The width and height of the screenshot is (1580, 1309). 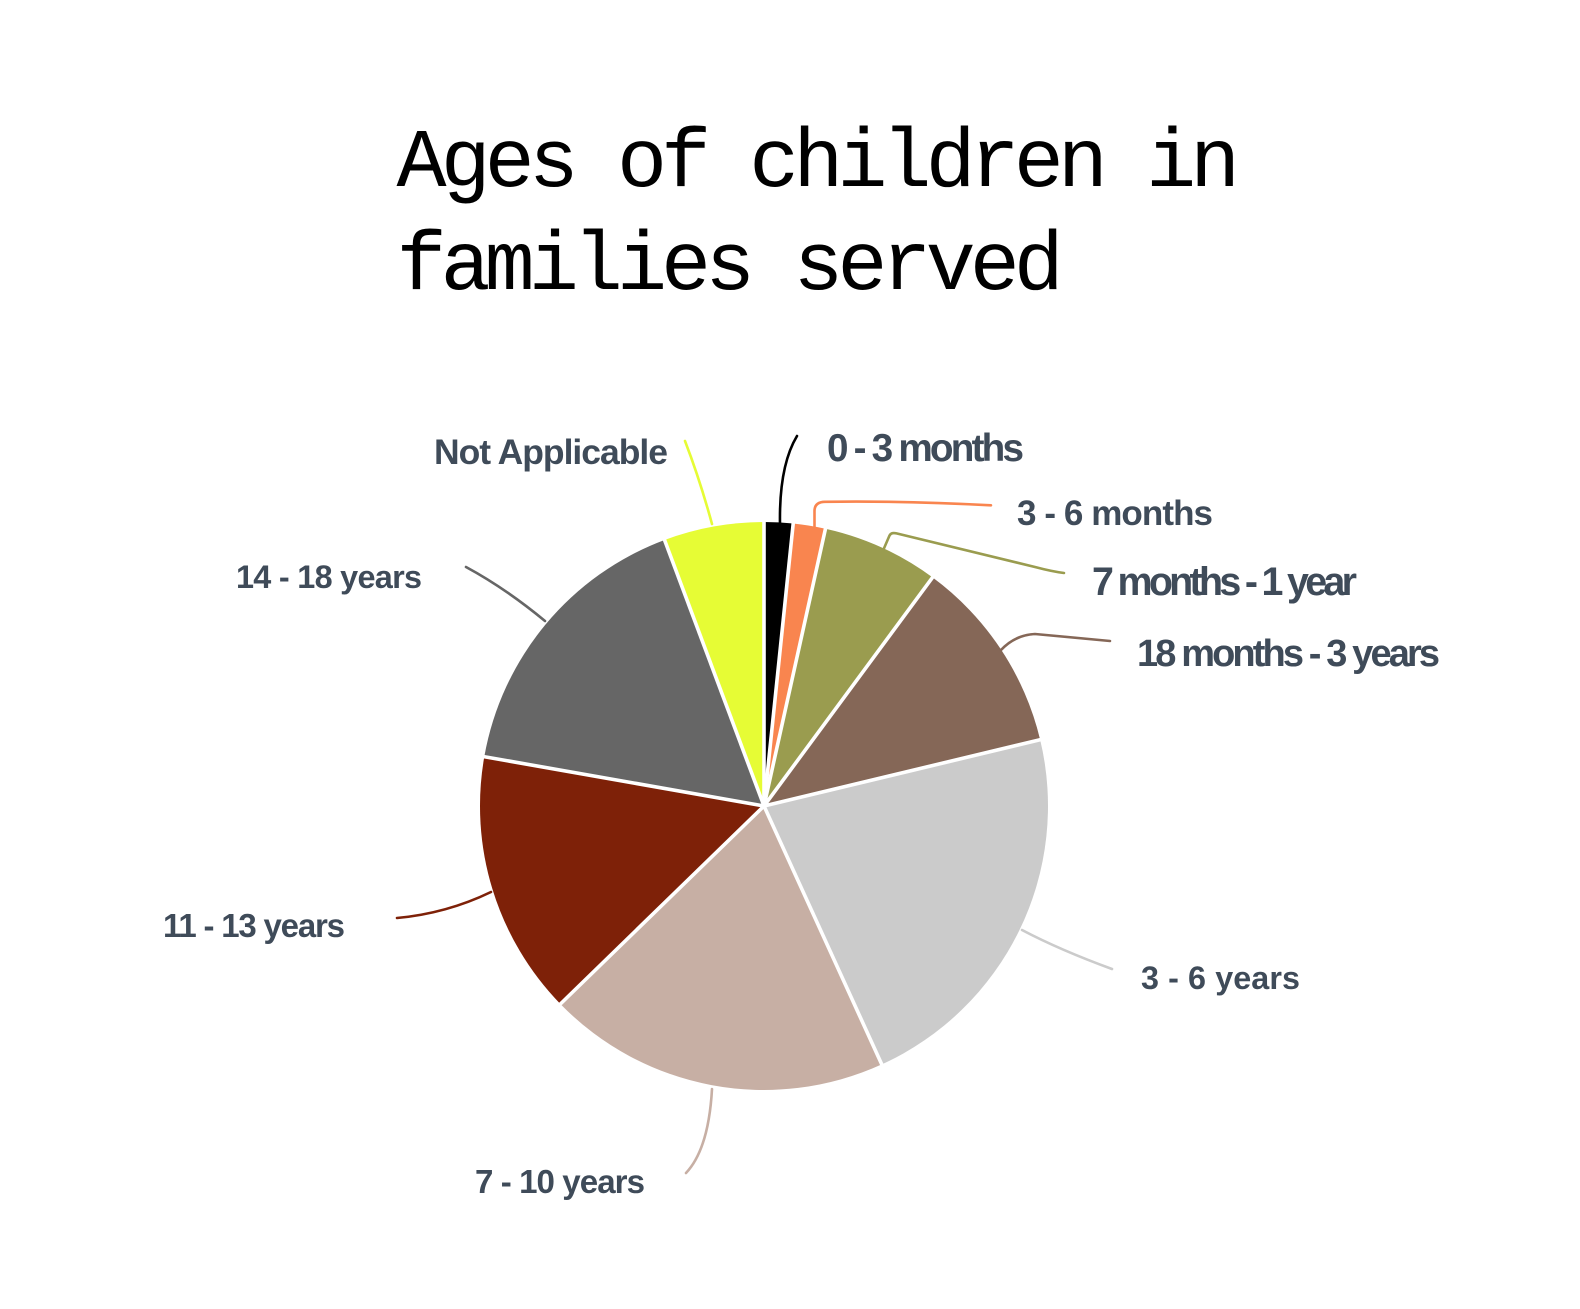 What do you see at coordinates (329, 577) in the screenshot?
I see `svg-text: 14 - 18 years` at bounding box center [329, 577].